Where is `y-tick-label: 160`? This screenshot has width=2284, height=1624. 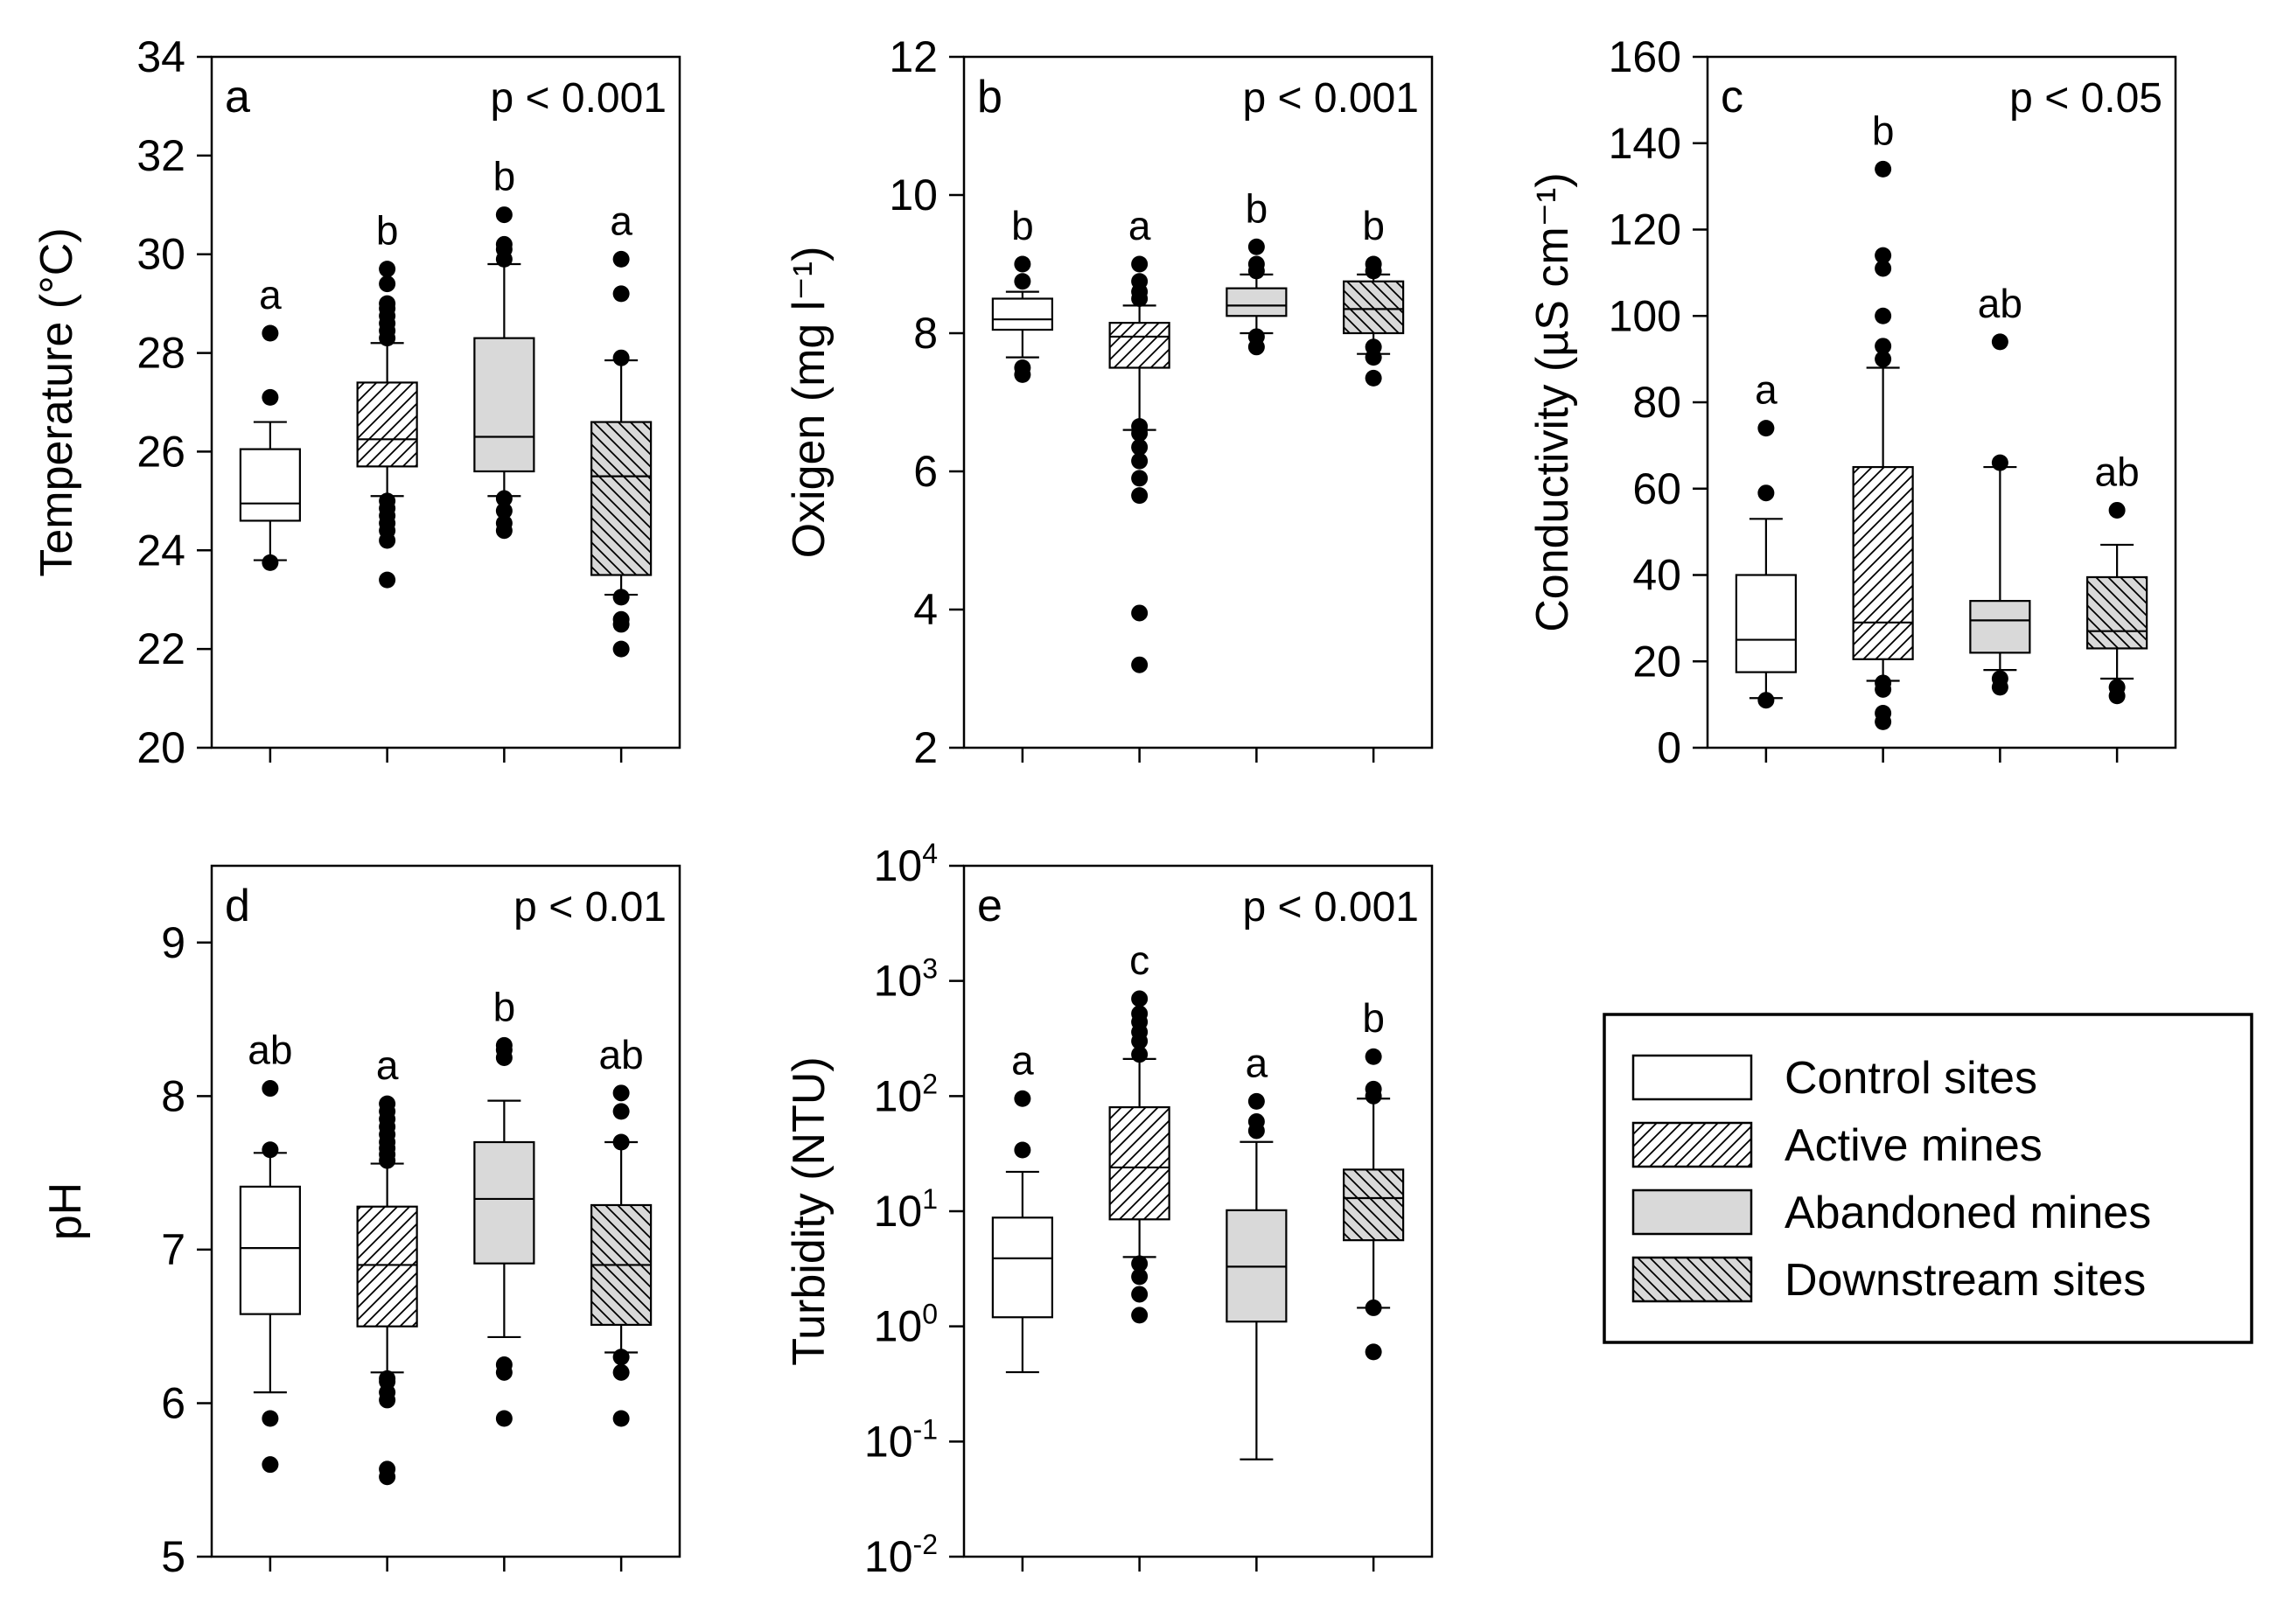
y-tick-label: 160 is located at coordinates (1645, 56).